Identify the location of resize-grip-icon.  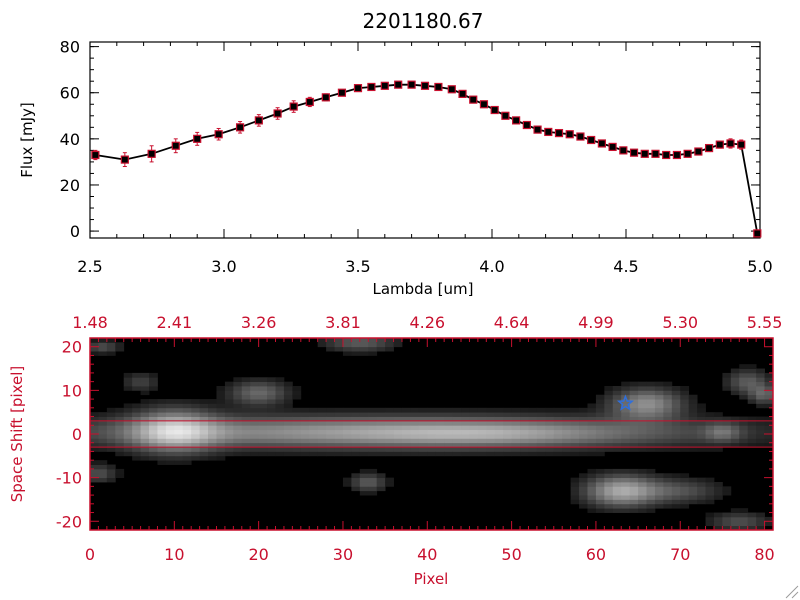
(792, 592).